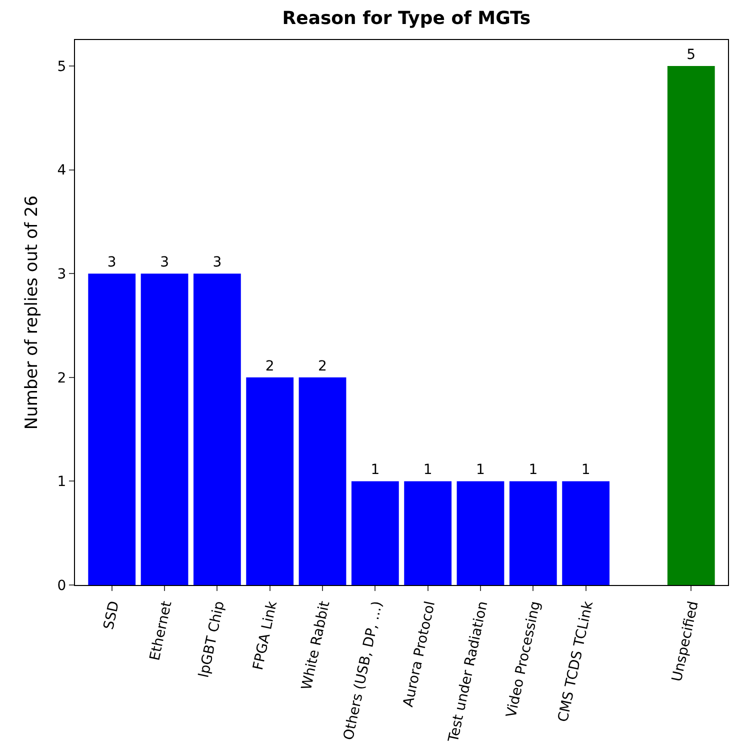  What do you see at coordinates (576, 661) in the screenshot?
I see `x-tick-label: CMS TCDS TCLink` at bounding box center [576, 661].